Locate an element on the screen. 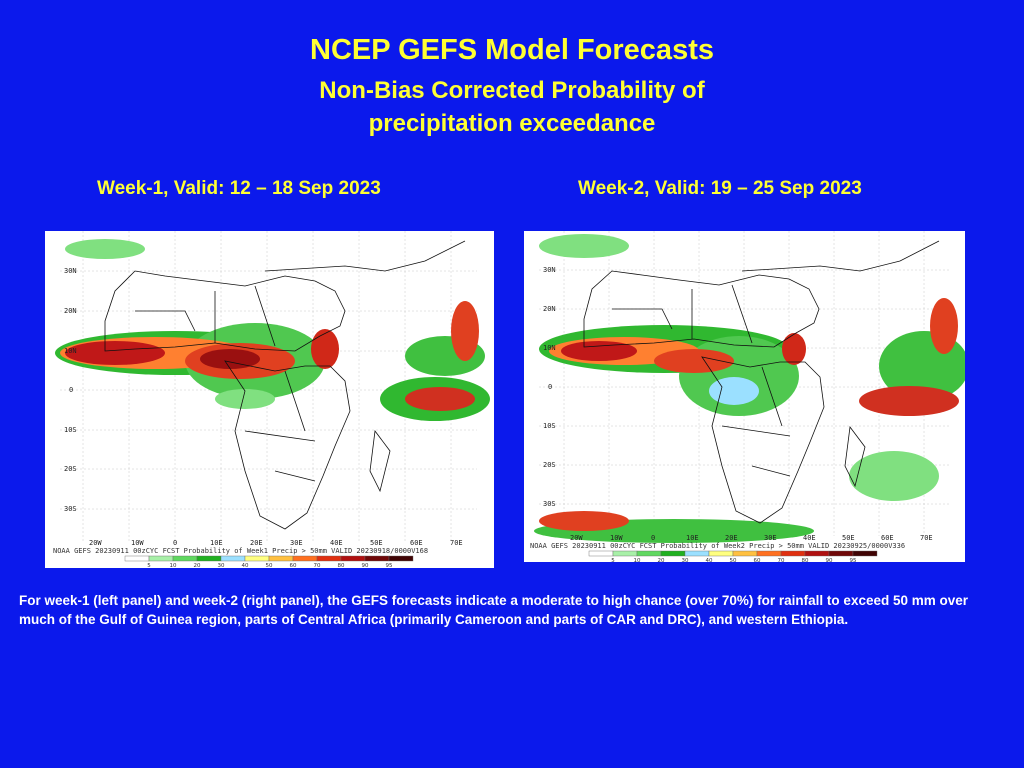 The width and height of the screenshot is (1024, 768). week2-heading: Week-2, Valid: 19 – 25 Sep 2023 is located at coordinates (720, 188).